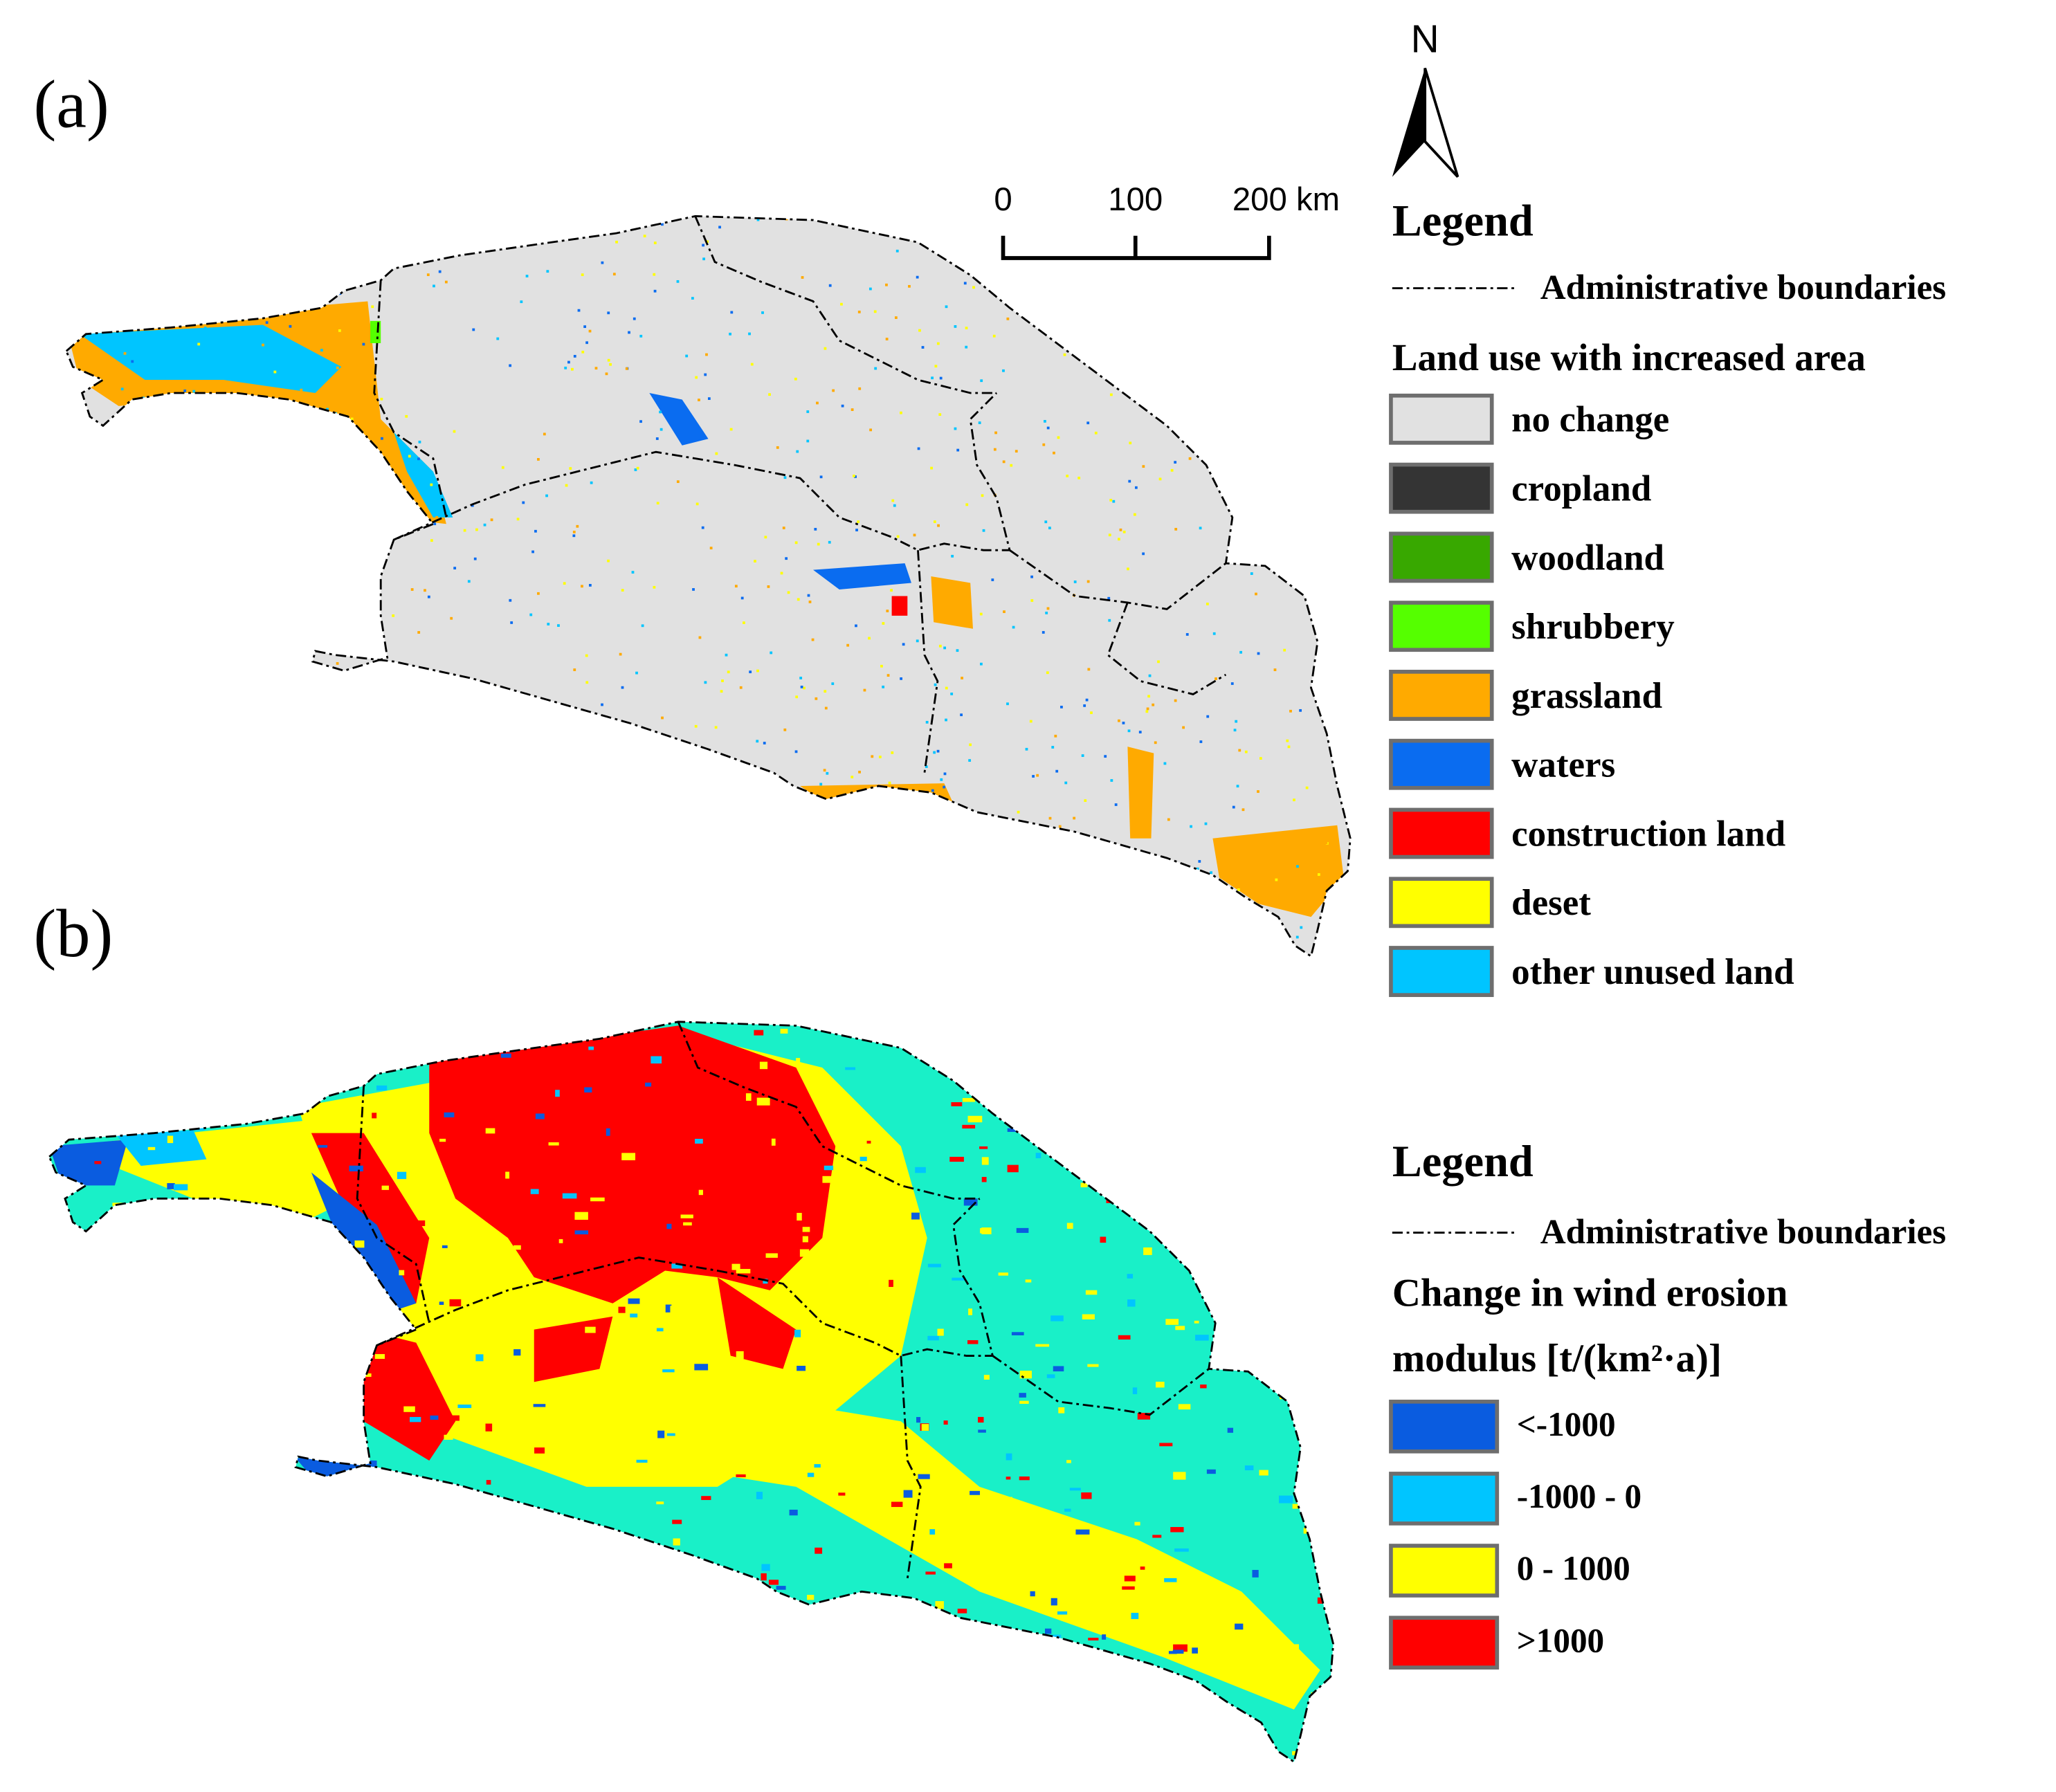 Image resolution: width=2056 pixels, height=1792 pixels. Describe the element at coordinates (757, 1323) in the screenshot. I see `erosion-patch` at that location.